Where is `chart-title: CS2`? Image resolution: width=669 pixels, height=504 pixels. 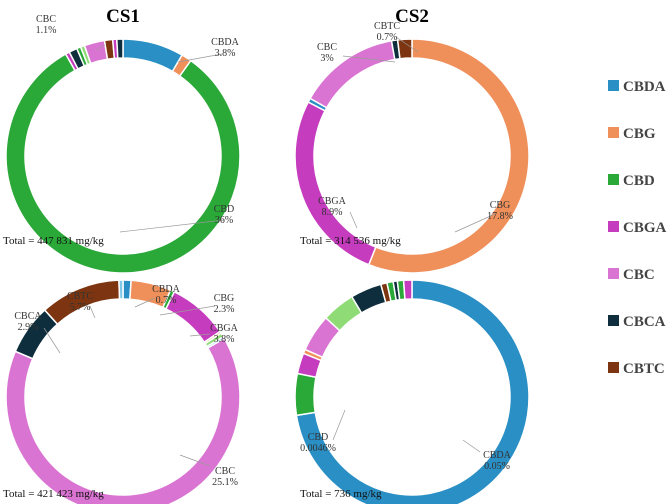
chart-title: CS2 is located at coordinates (412, 16).